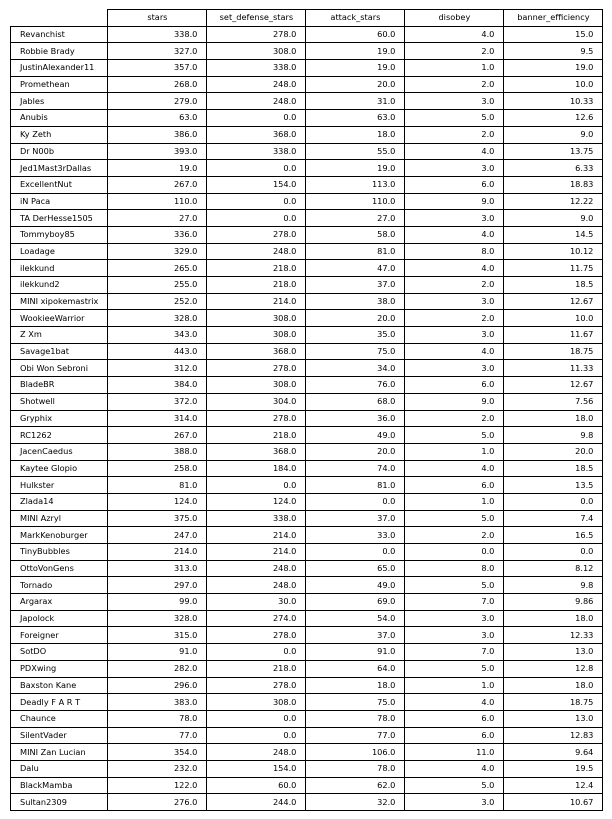 The width and height of the screenshot is (612, 819). What do you see at coordinates (59, 752) in the screenshot?
I see `row-label: MINI Zan Lucian` at bounding box center [59, 752].